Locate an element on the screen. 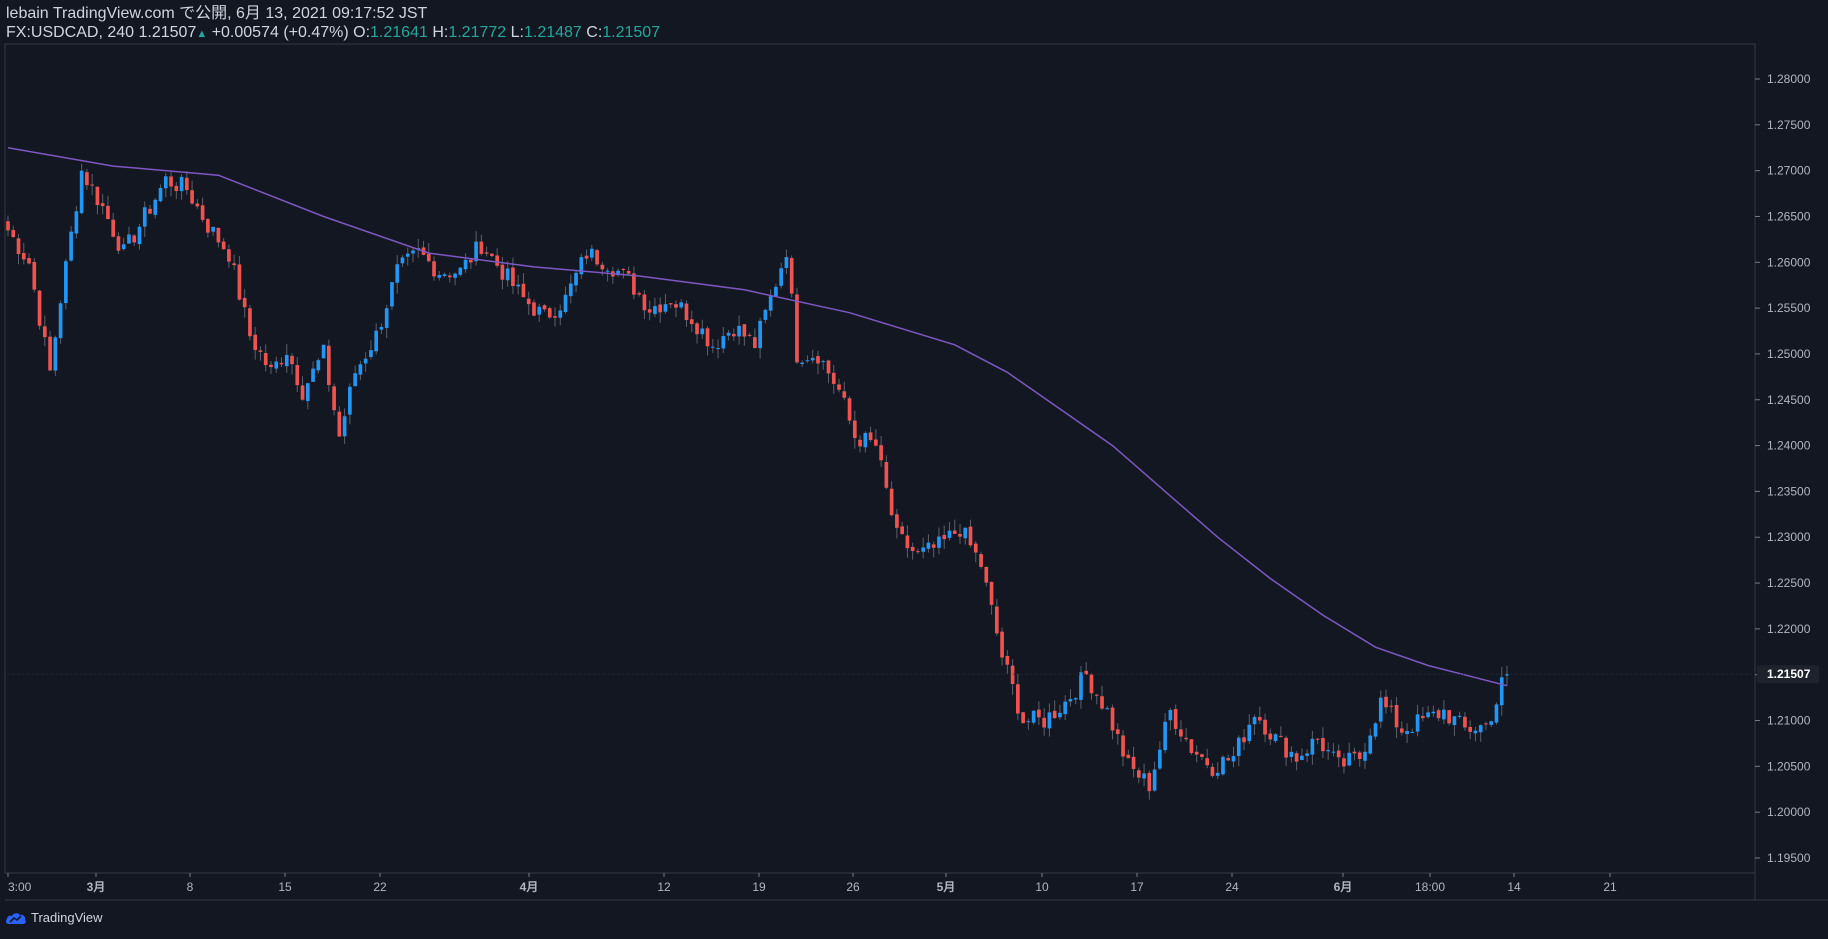  up-arrow-icon: ▲ is located at coordinates (202, 34).